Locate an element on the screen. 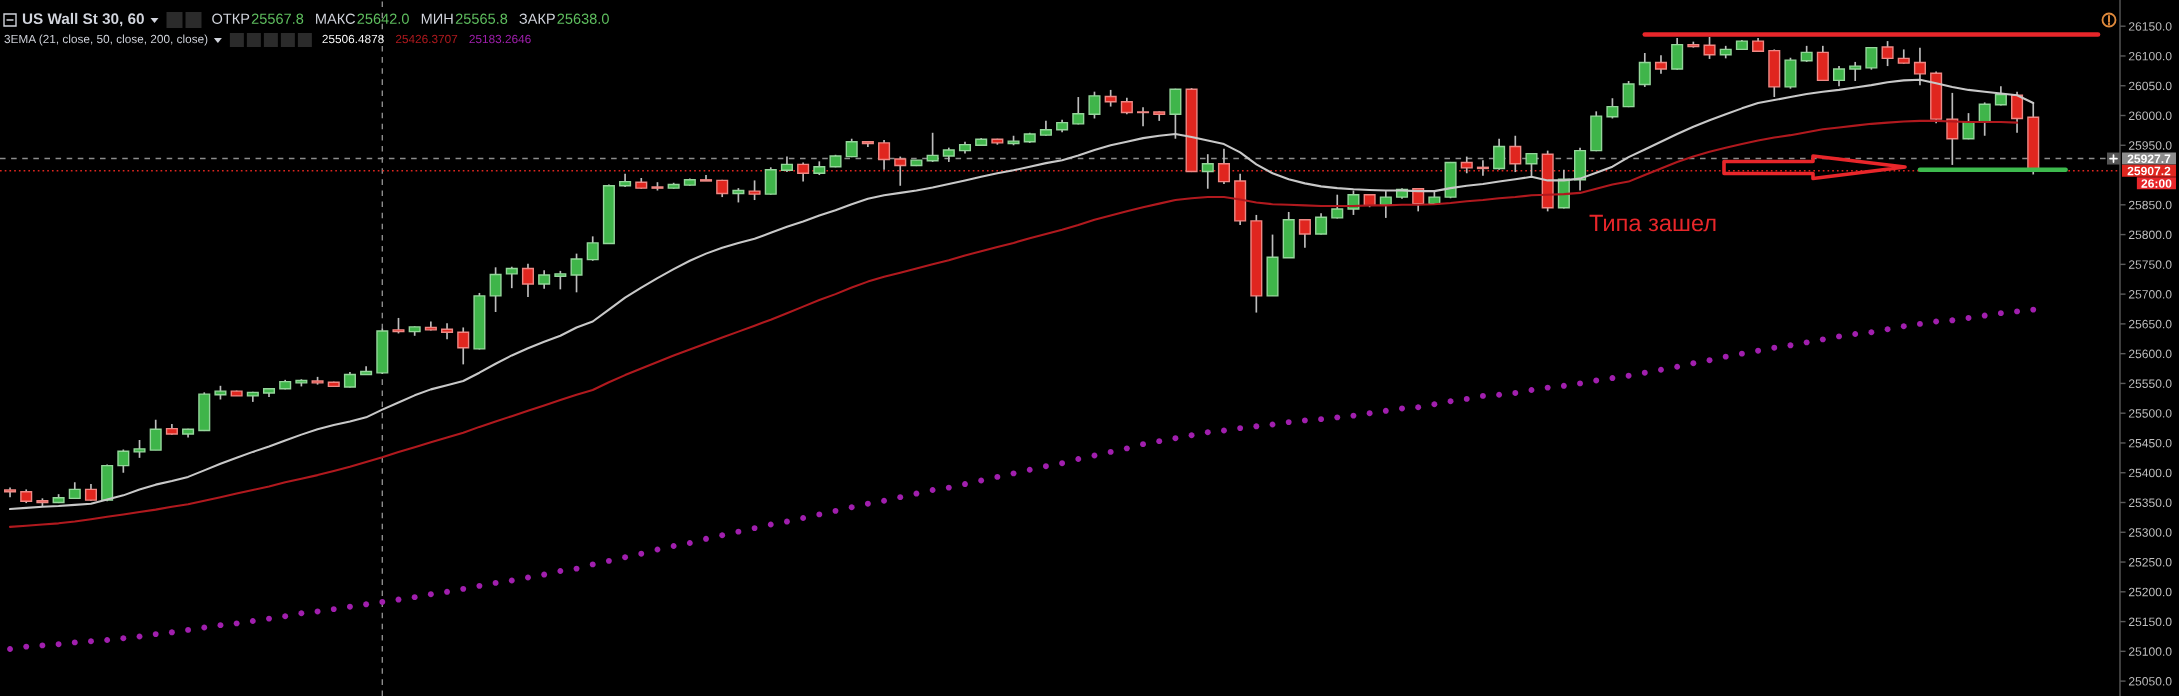  y-tick-label: 26100.0 is located at coordinates (2150, 56).